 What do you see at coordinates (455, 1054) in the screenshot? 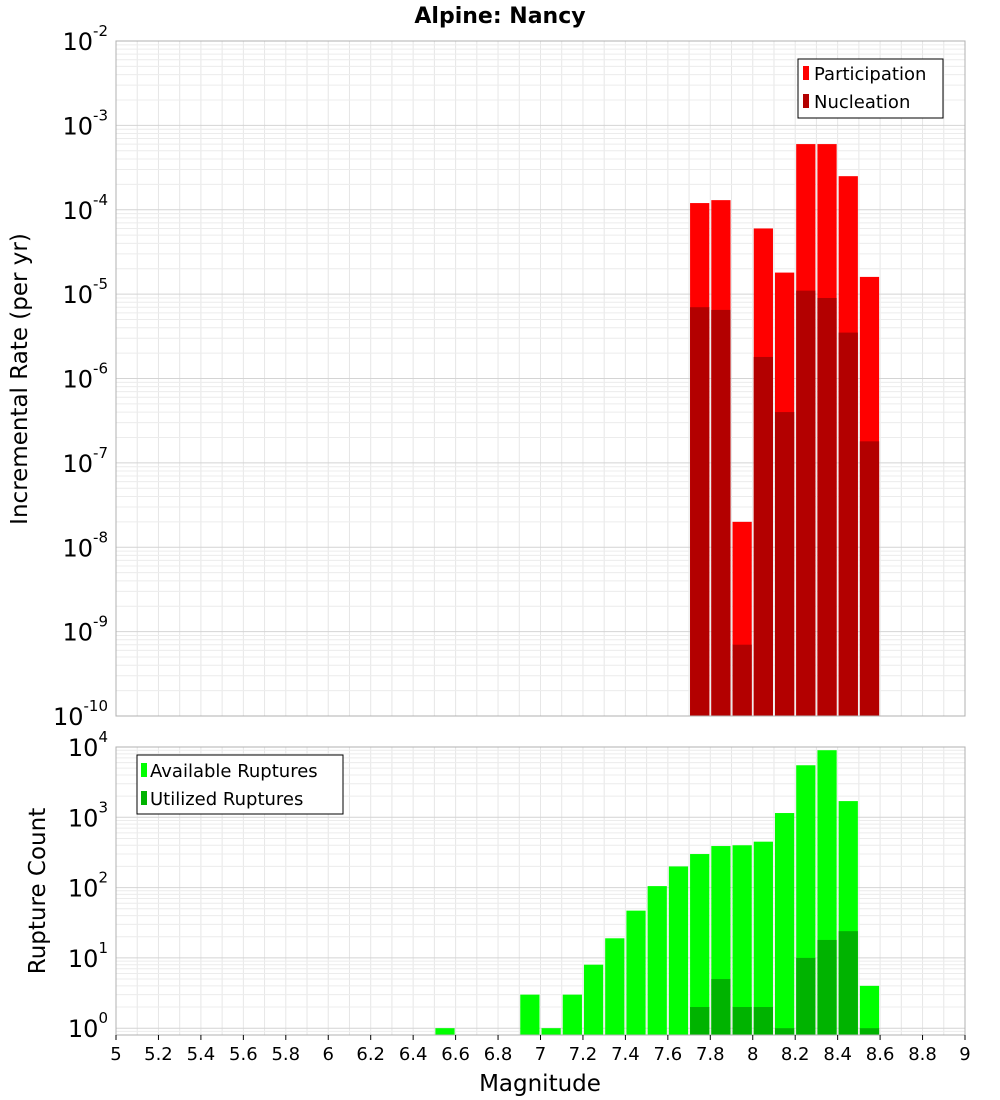
I see `x-tick-label: 6.6` at bounding box center [455, 1054].